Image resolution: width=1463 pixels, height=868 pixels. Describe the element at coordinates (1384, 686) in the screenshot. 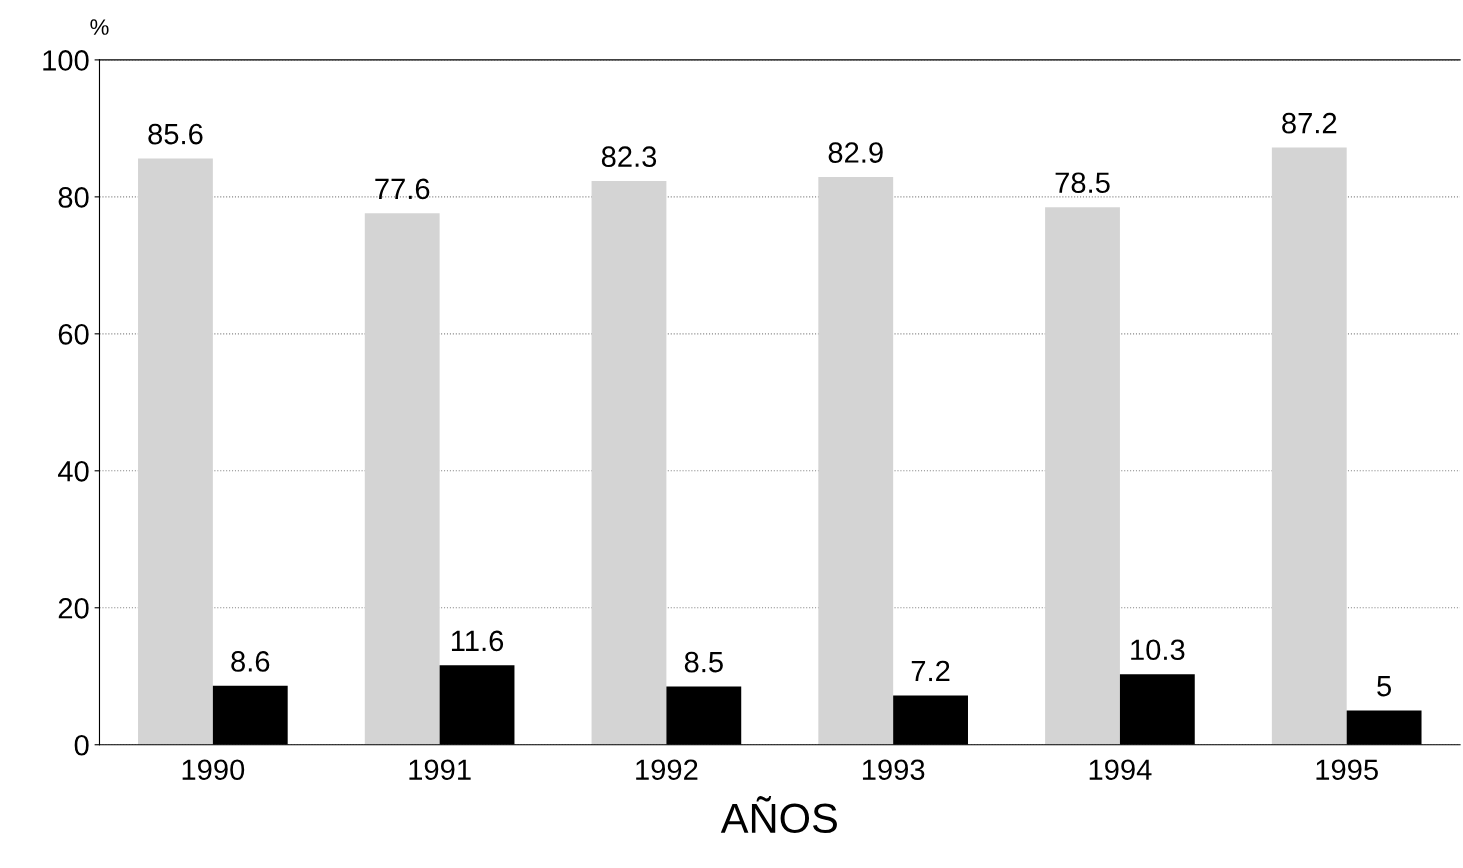

I see `data-label: 5` at that location.